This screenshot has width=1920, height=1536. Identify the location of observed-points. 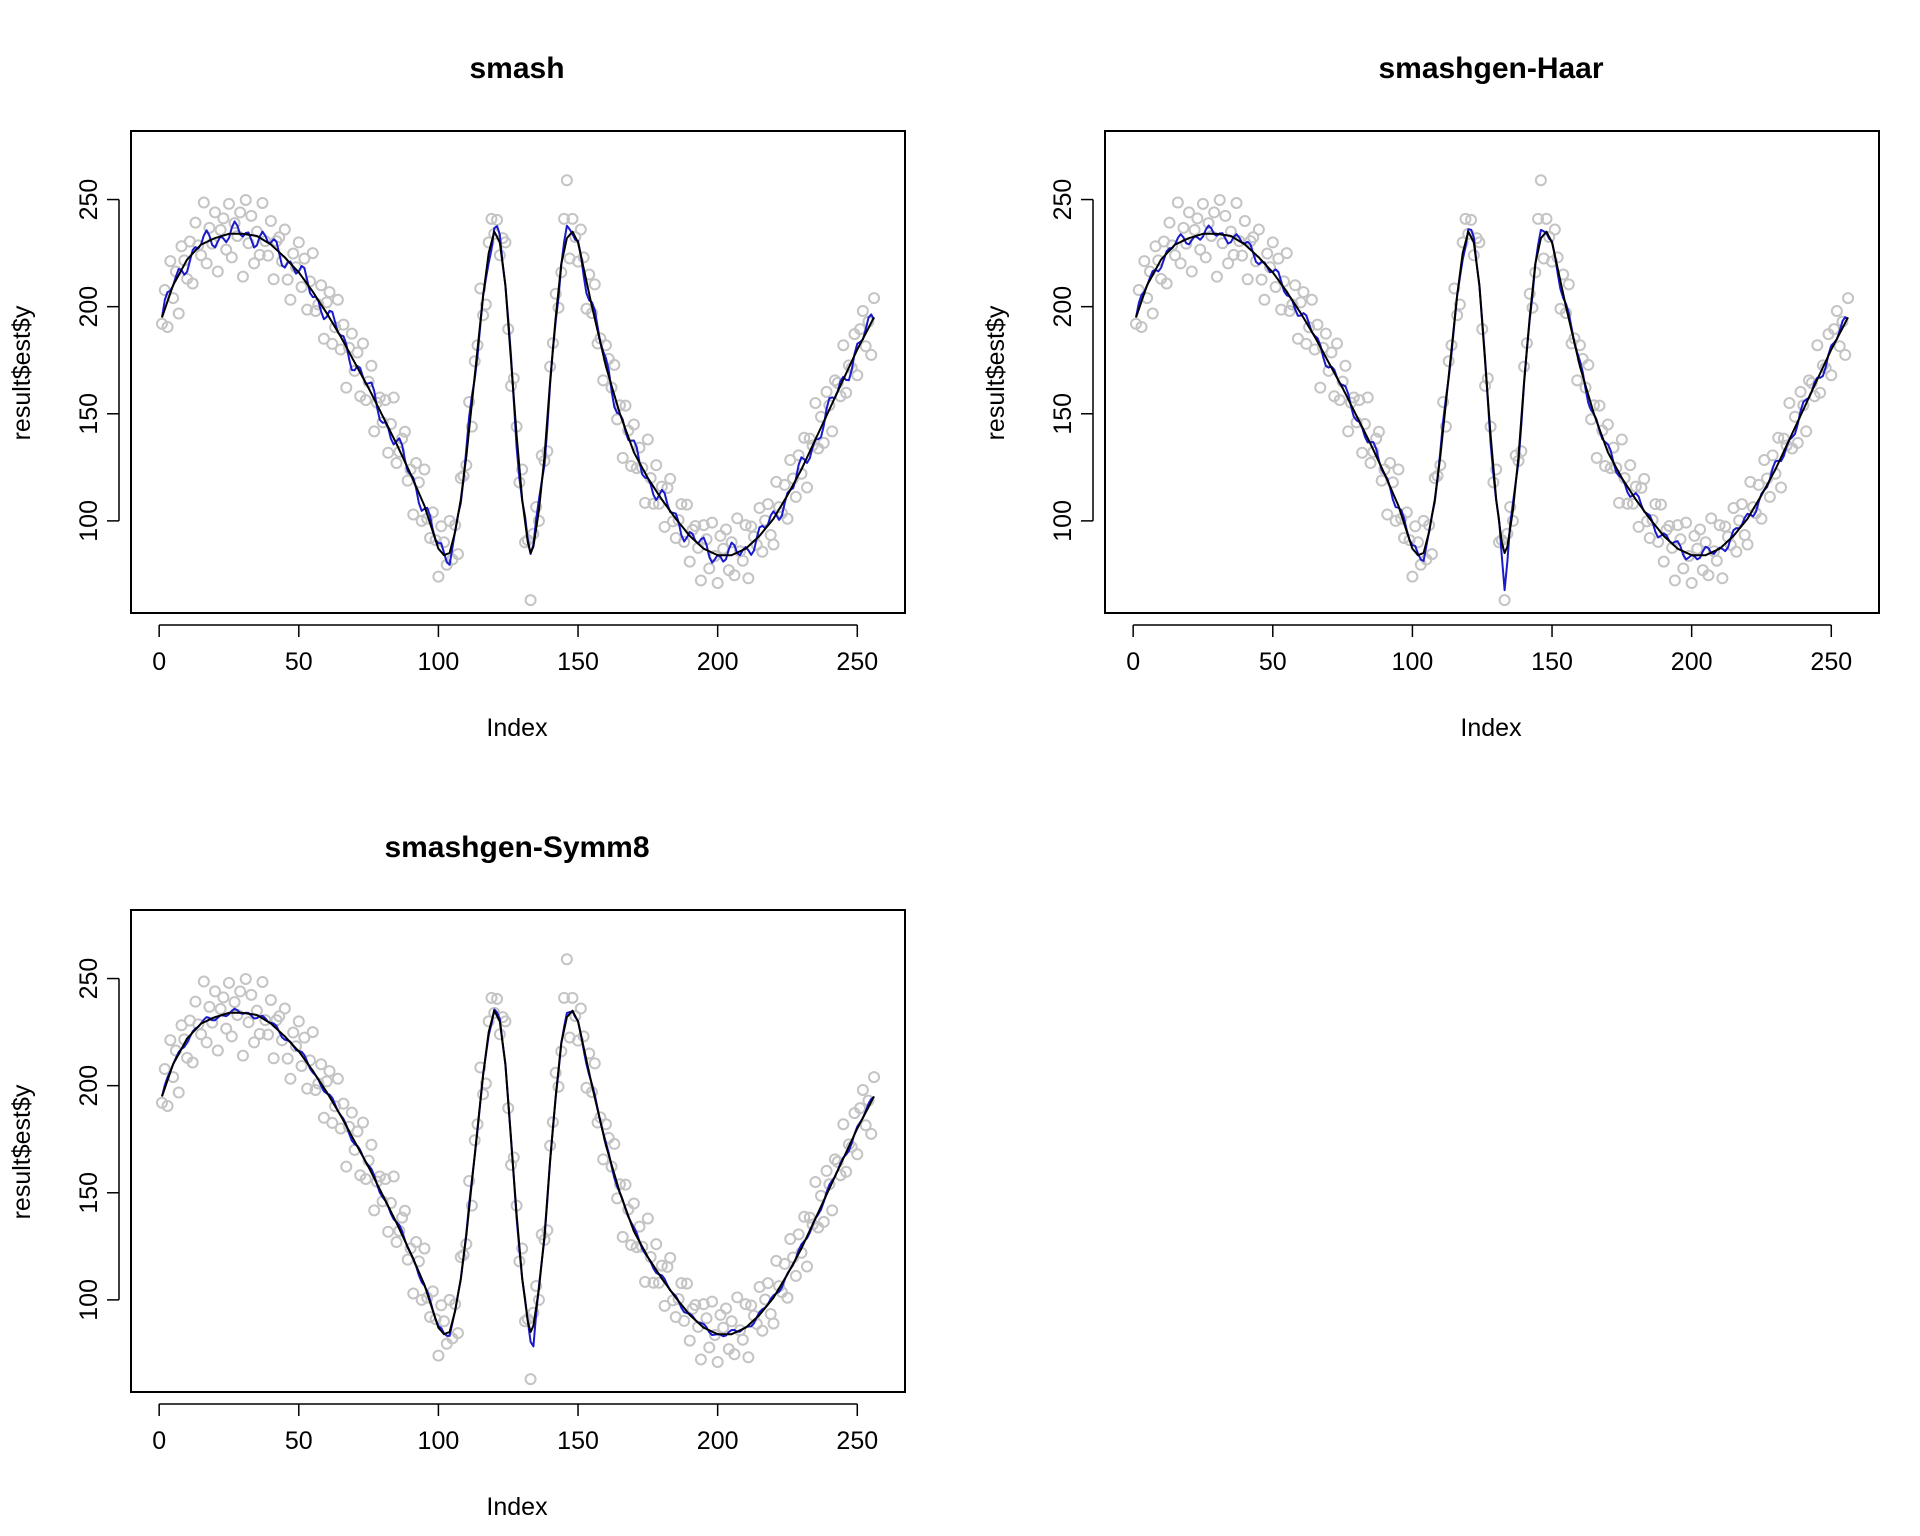
(518, 390).